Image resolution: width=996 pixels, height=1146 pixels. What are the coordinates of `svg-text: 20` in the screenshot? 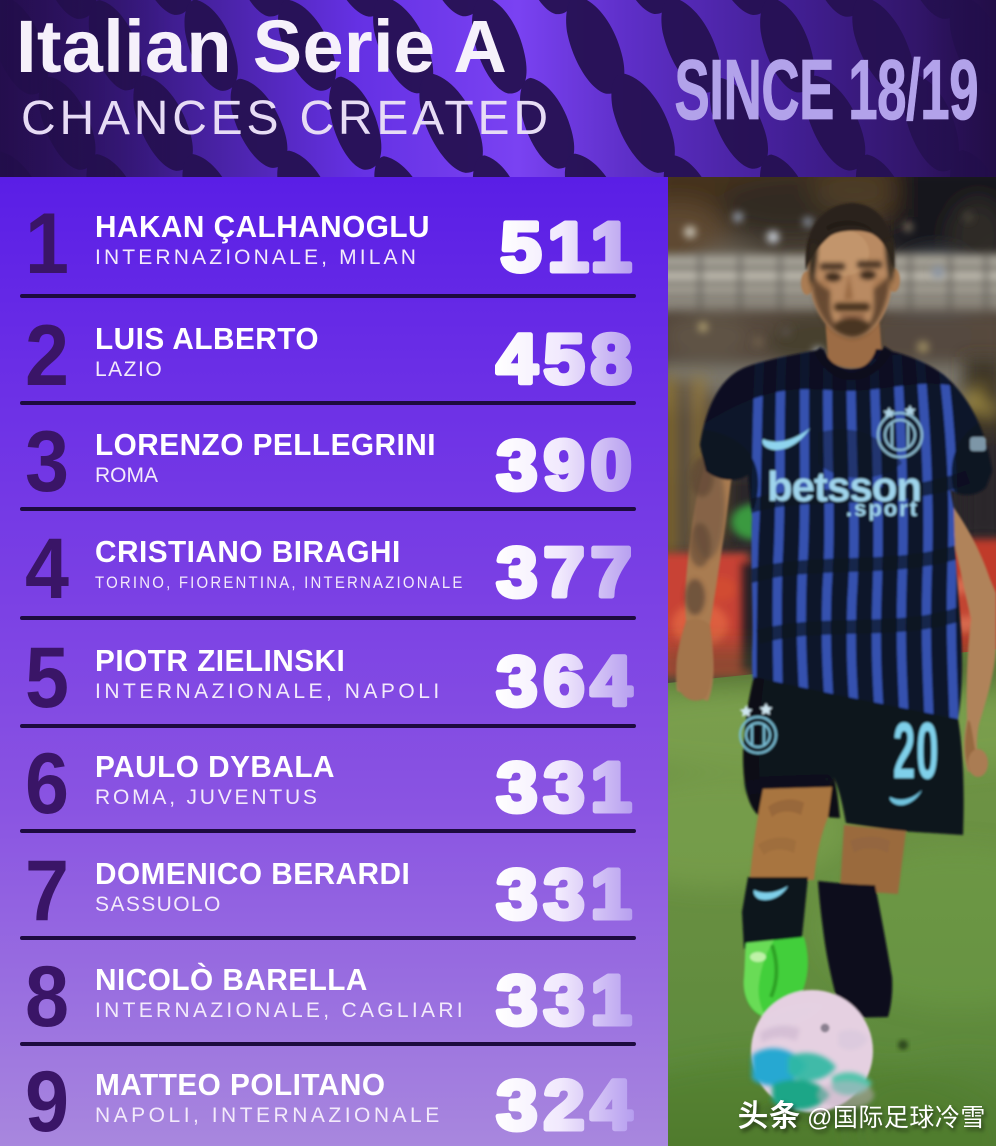 It's located at (916, 751).